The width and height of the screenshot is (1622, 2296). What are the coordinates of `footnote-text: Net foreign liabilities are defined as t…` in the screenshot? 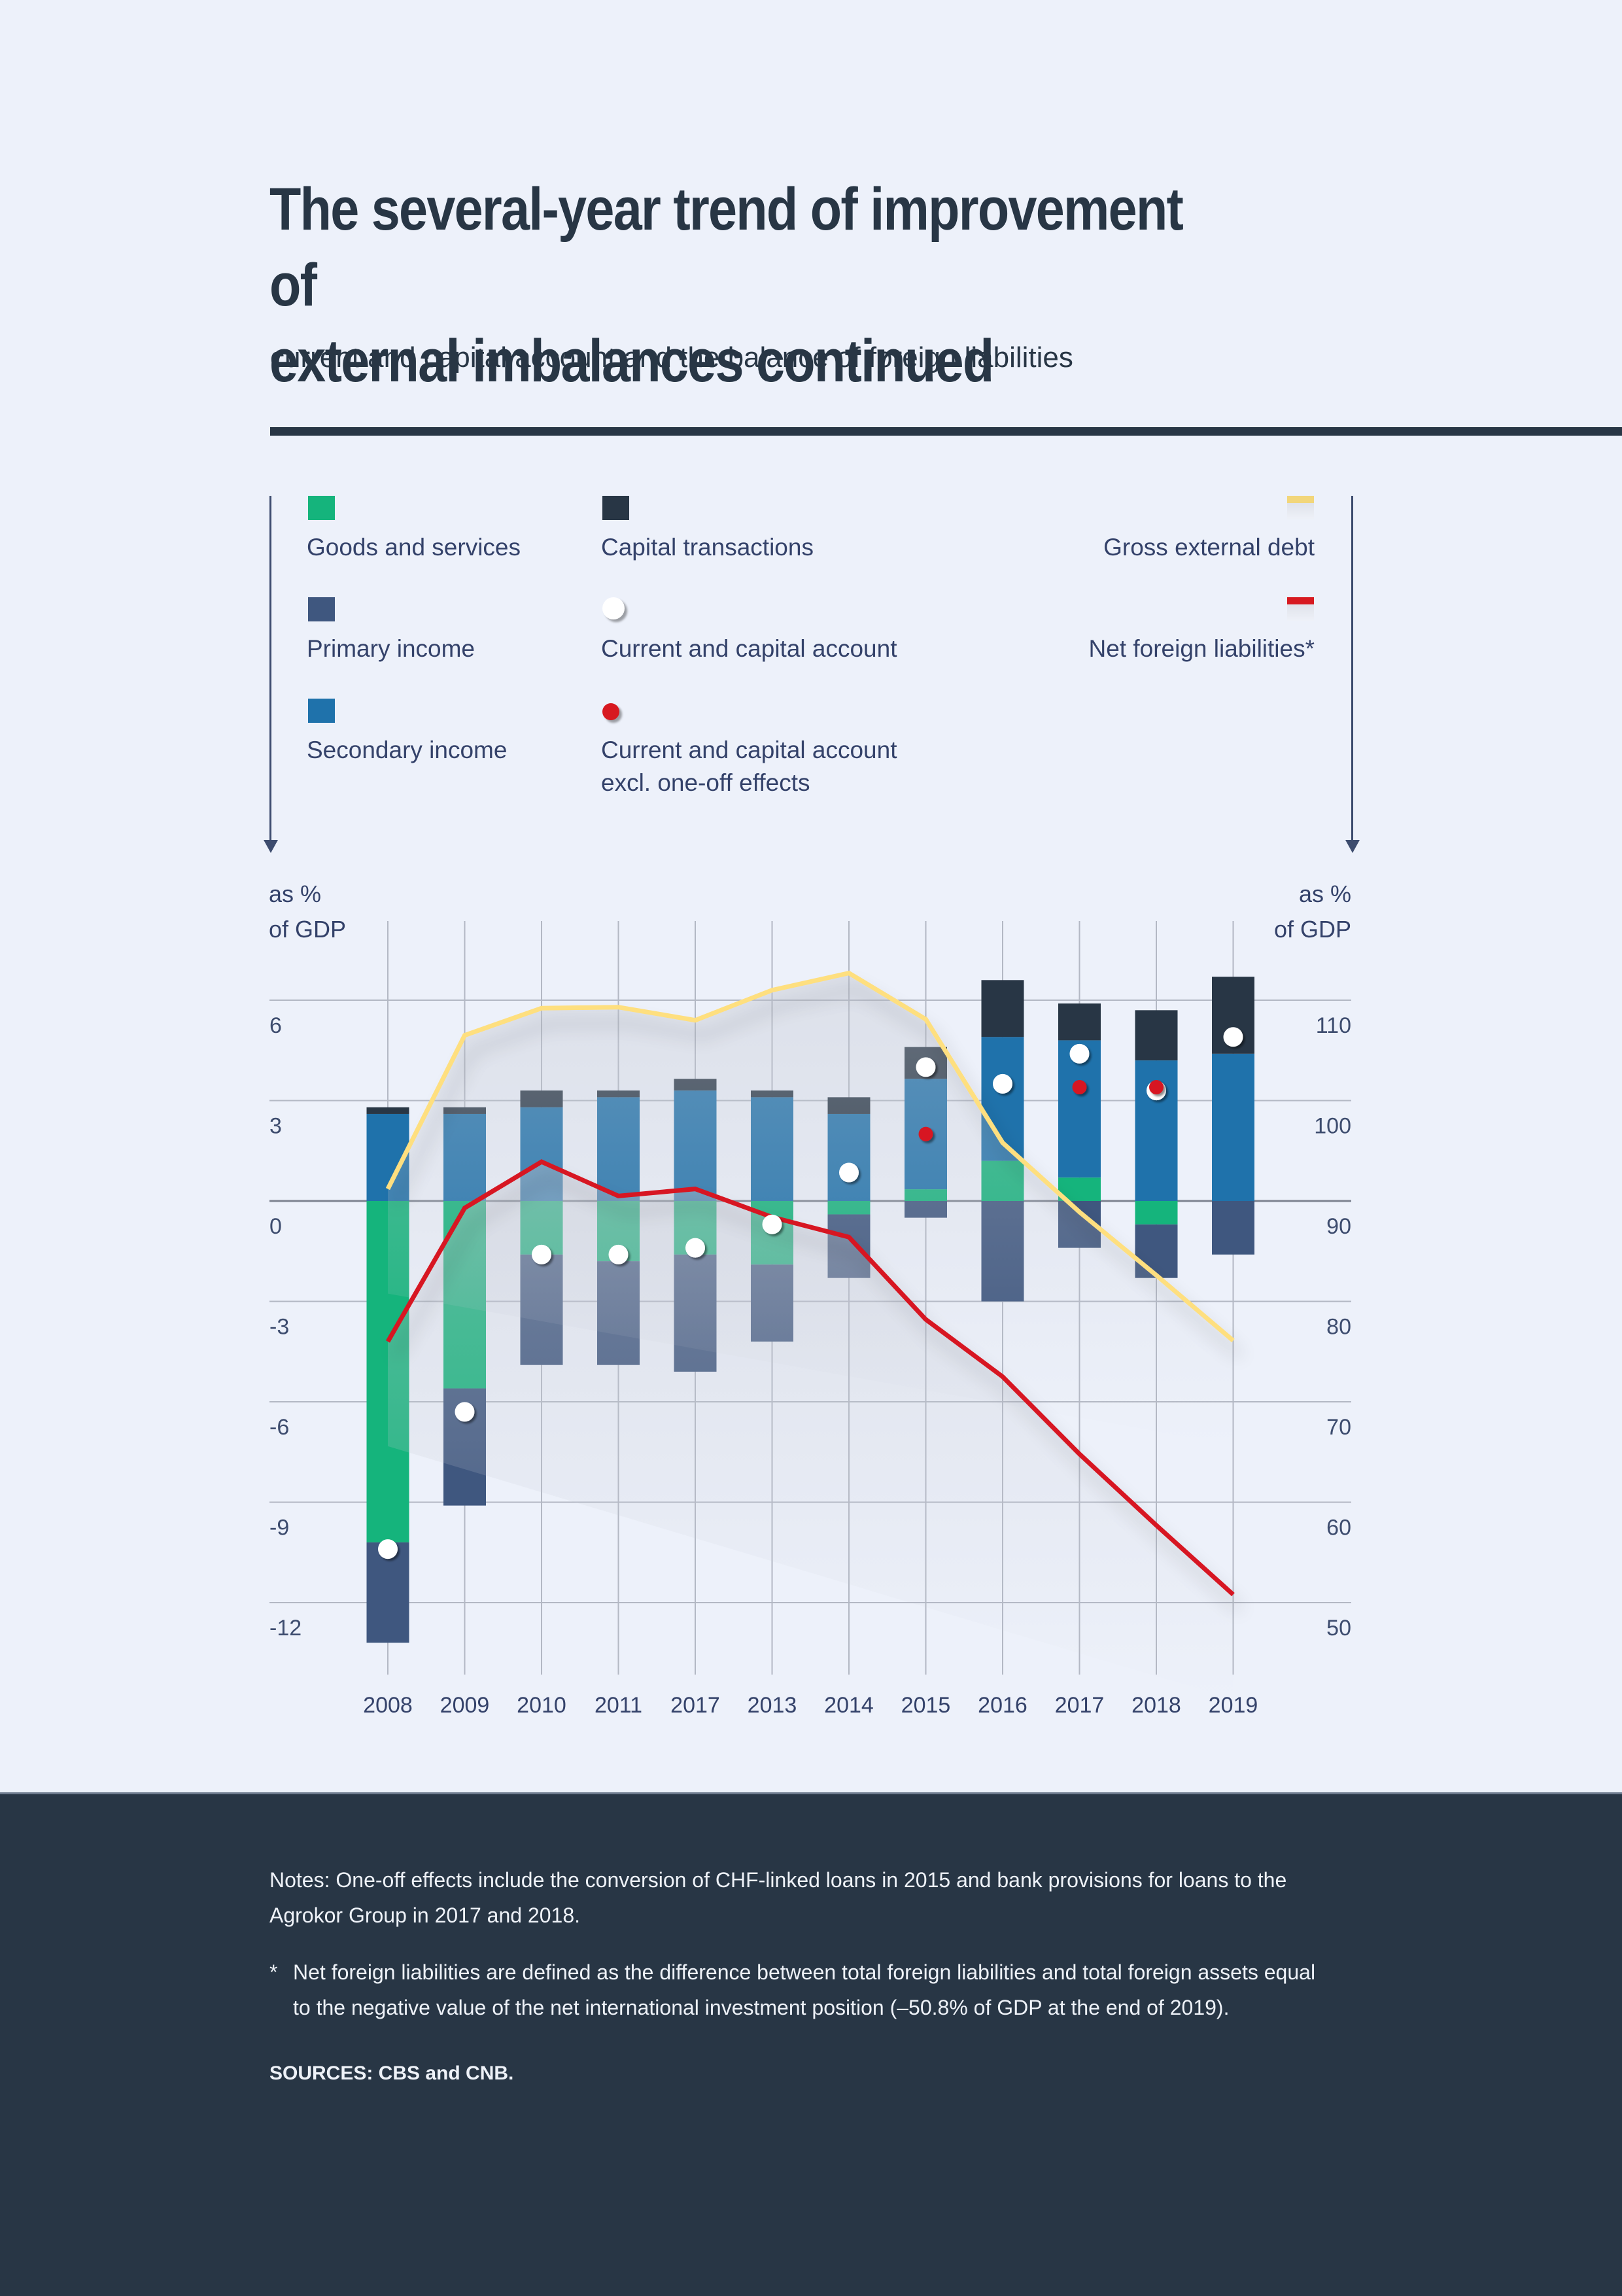 It's located at (805, 1989).